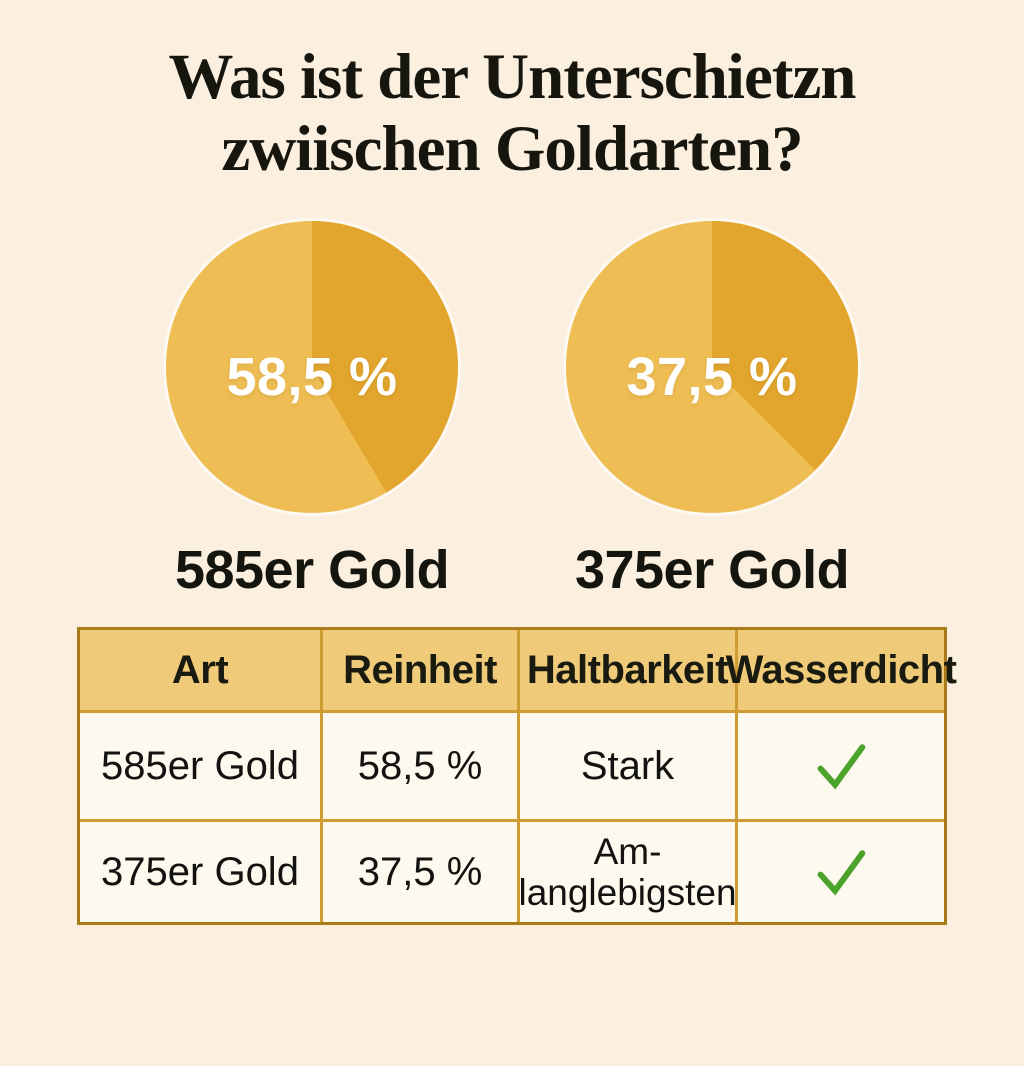  I want to click on page-title-line-1: Was ist der Unterschietzn, so click(512, 77).